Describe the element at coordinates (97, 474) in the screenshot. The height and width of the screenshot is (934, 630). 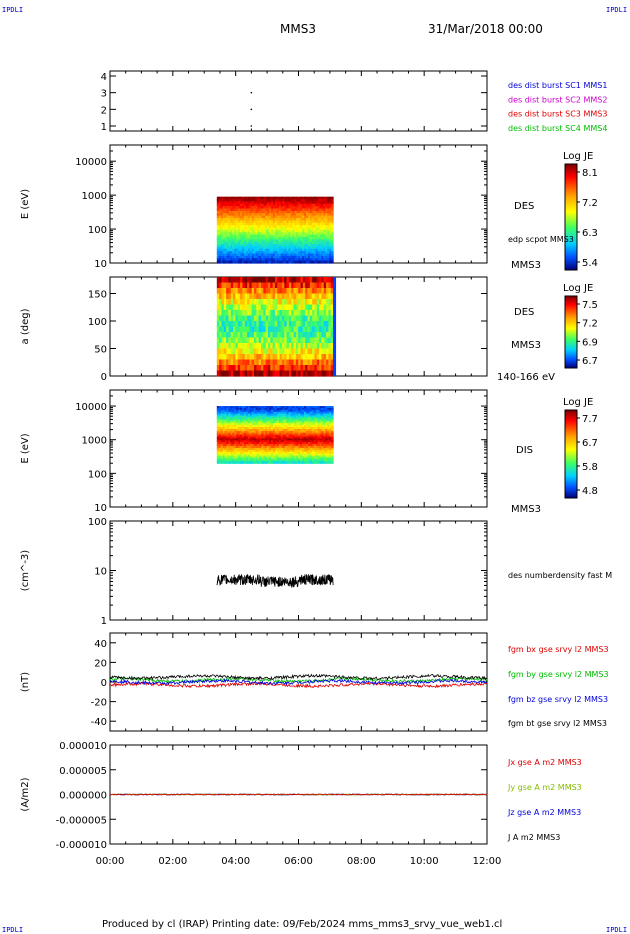
I see `y-tick-label: 100` at that location.